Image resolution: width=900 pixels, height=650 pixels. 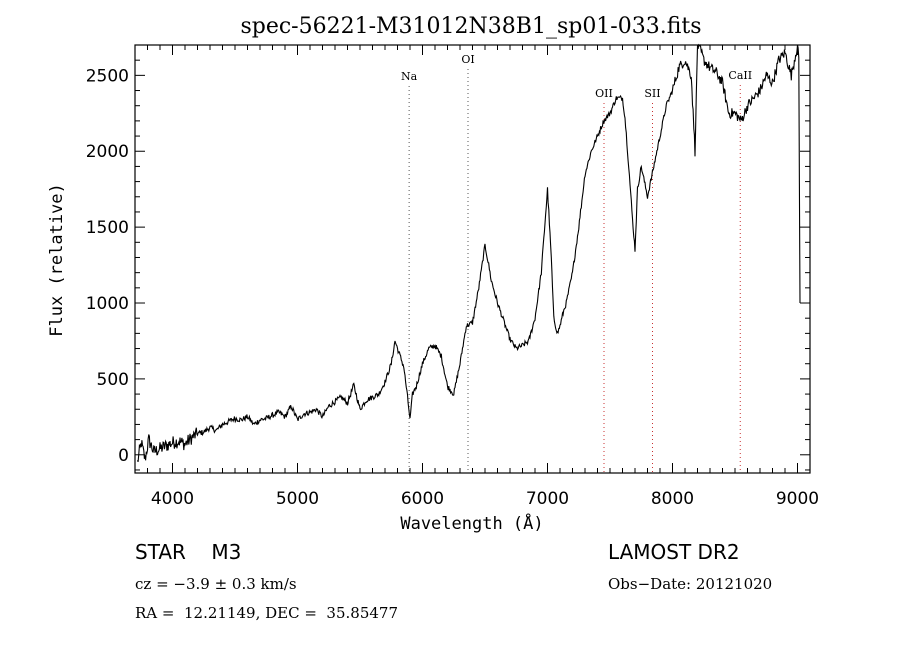 I want to click on line-label-oii: OII, so click(x=604, y=93).